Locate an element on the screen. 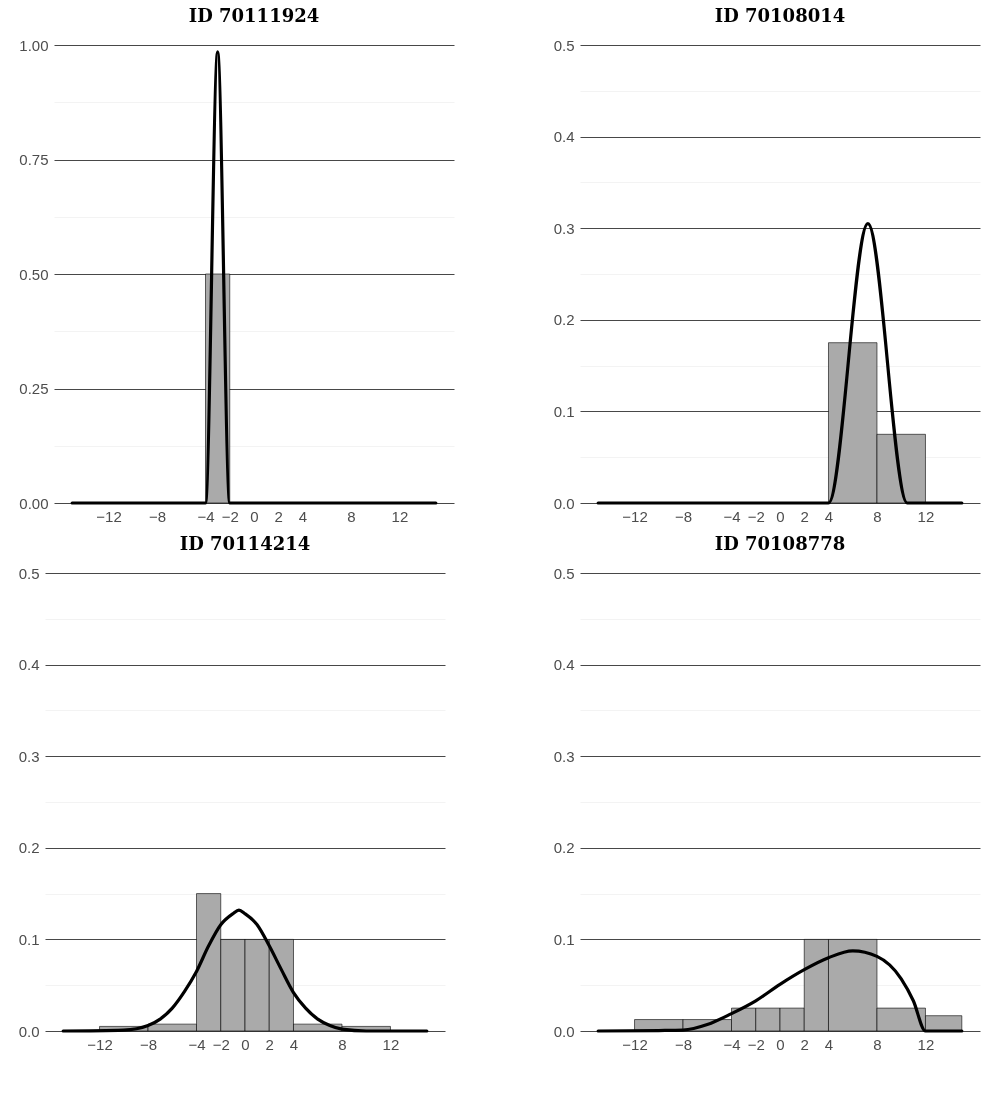  chart-title: ID 70108778 is located at coordinates (780, 543).